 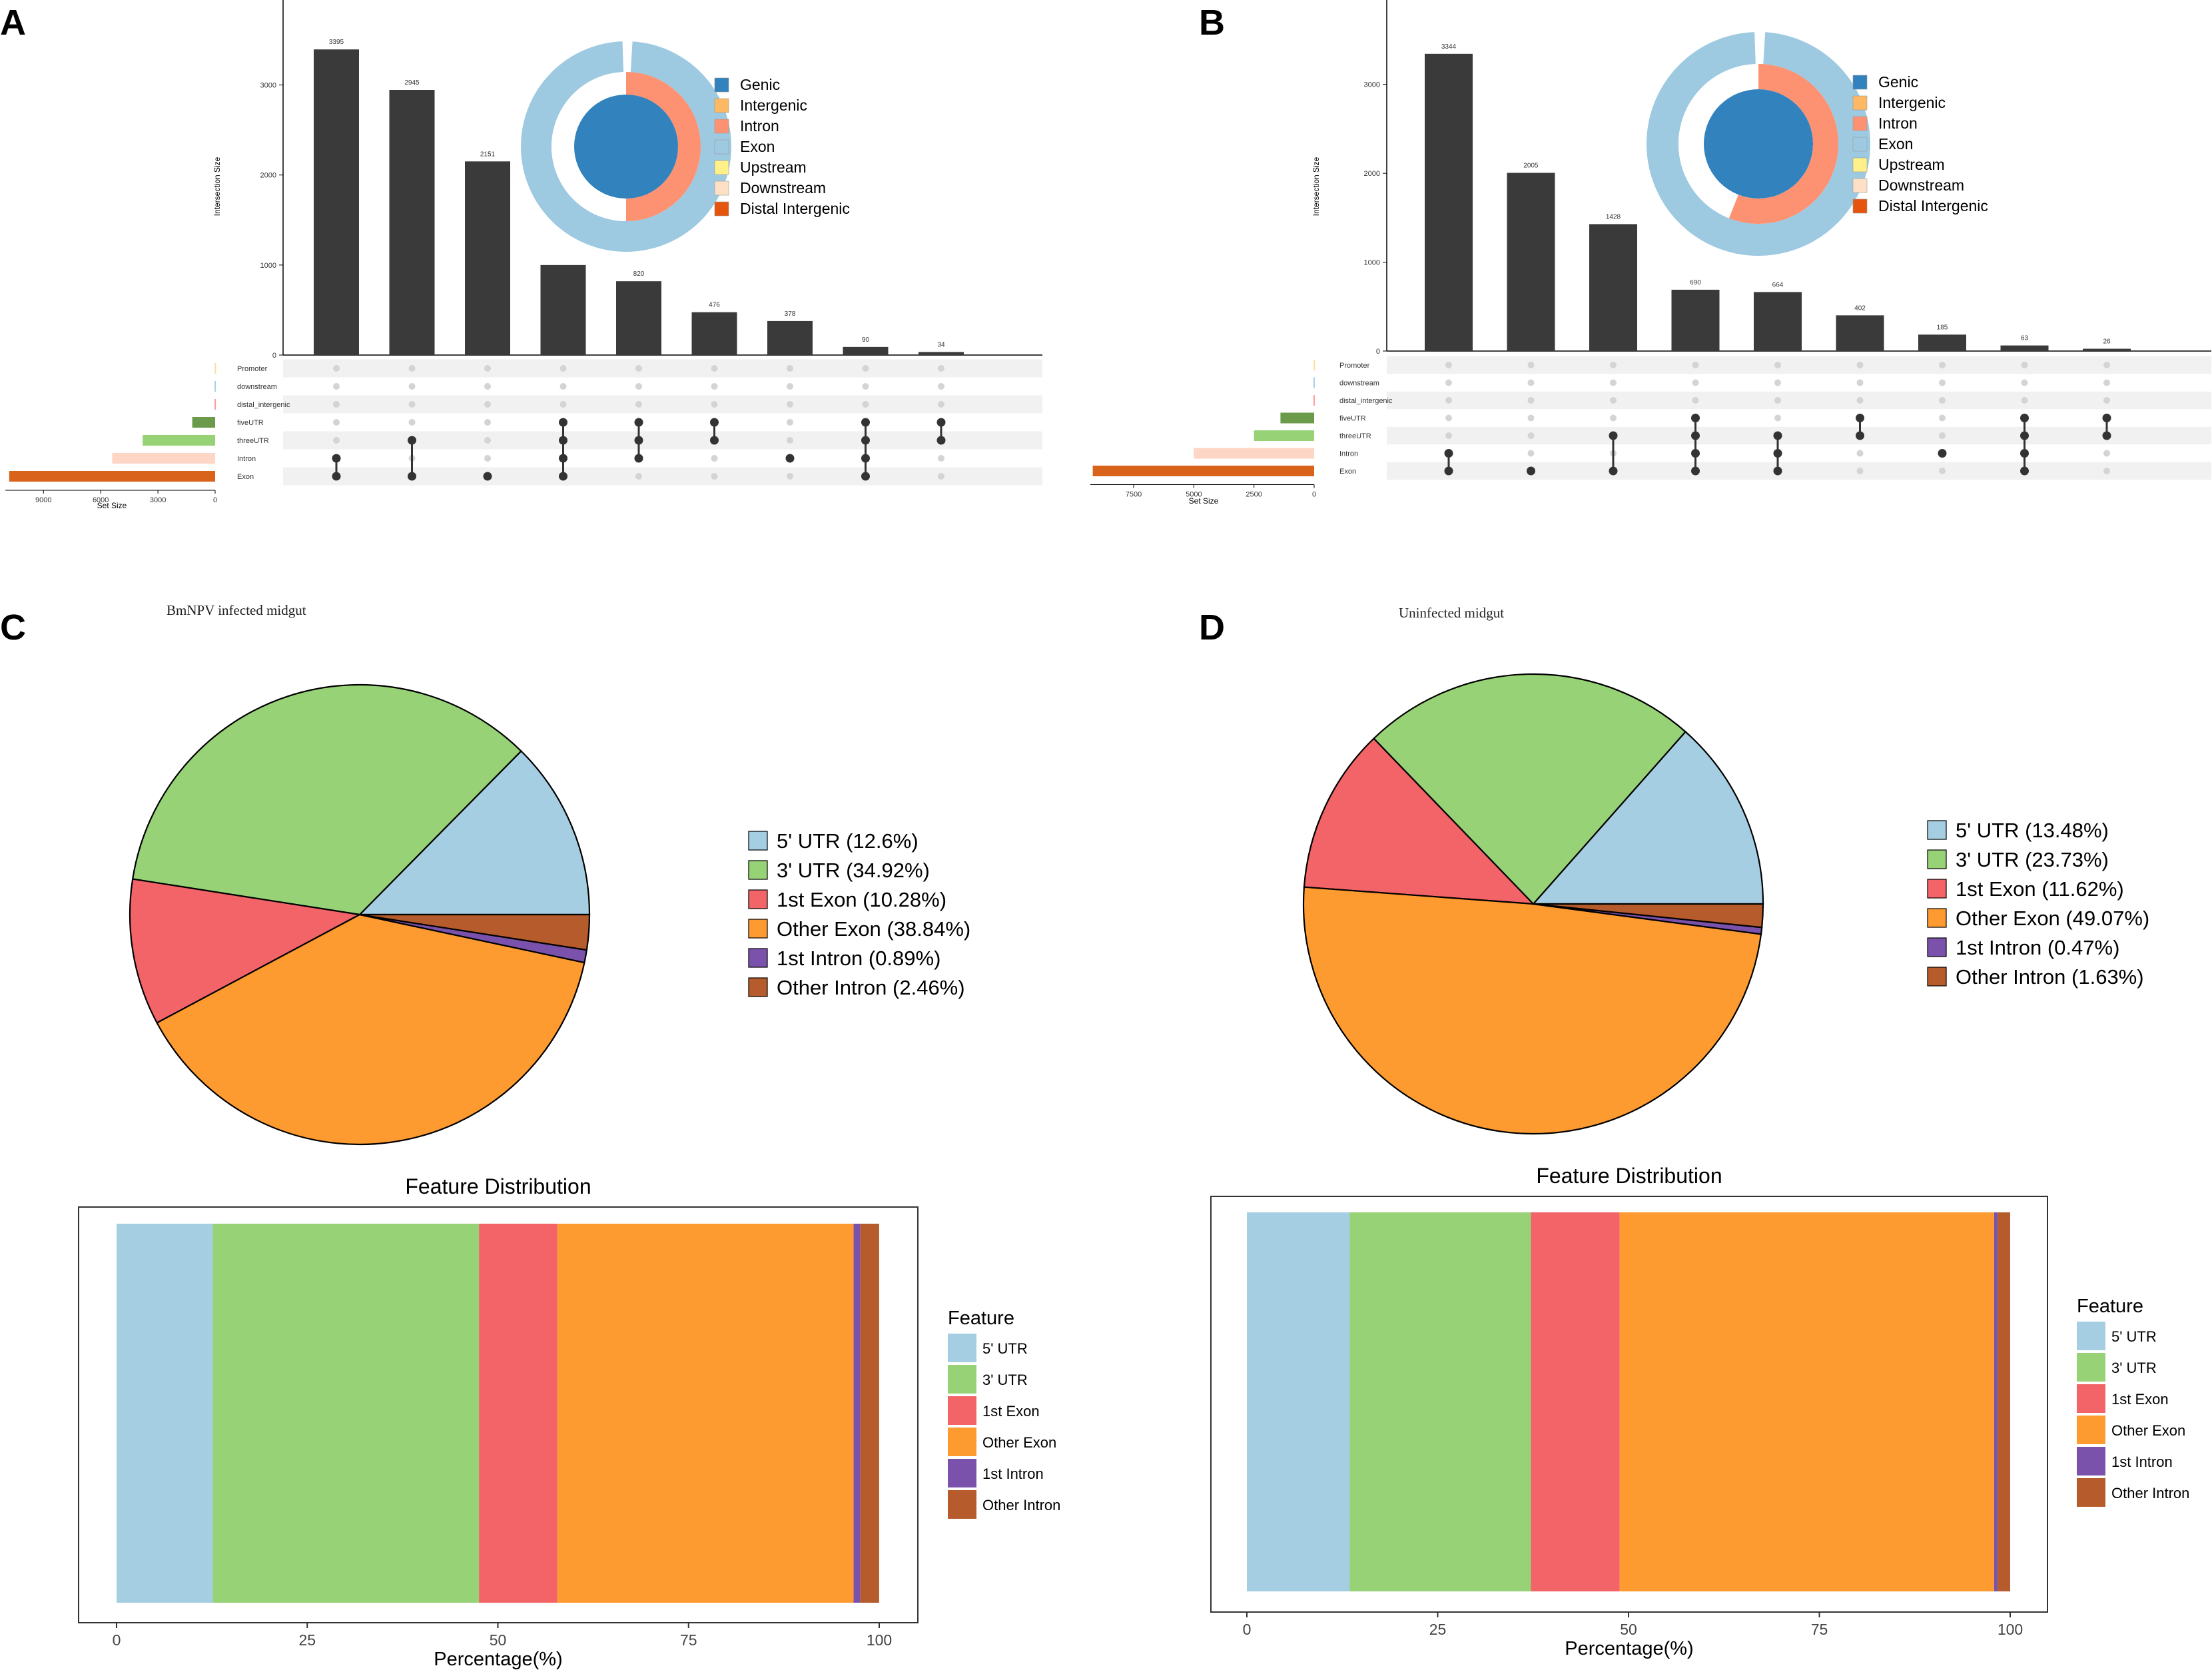 I want to click on upset-set-tick-label: 2500, so click(x=1254, y=495).